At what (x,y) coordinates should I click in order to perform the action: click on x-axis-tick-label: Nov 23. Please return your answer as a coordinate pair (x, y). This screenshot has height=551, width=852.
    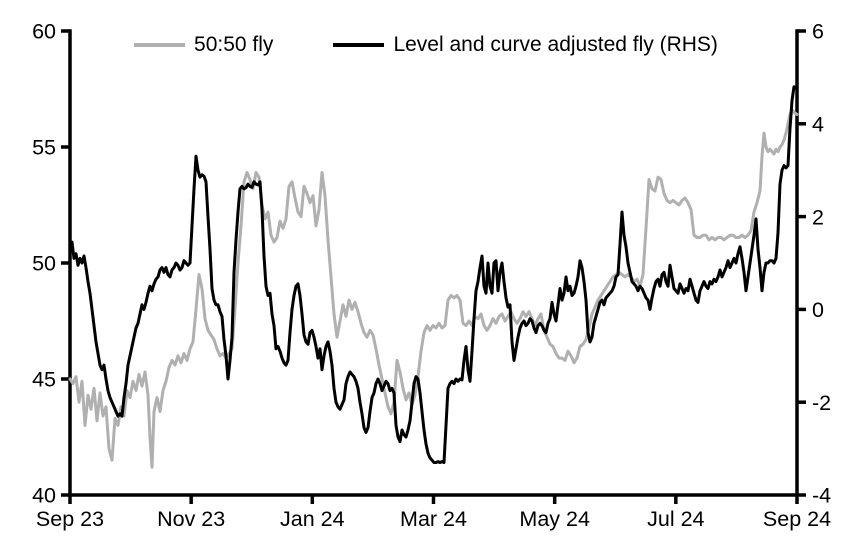
    Looking at the image, I should click on (191, 519).